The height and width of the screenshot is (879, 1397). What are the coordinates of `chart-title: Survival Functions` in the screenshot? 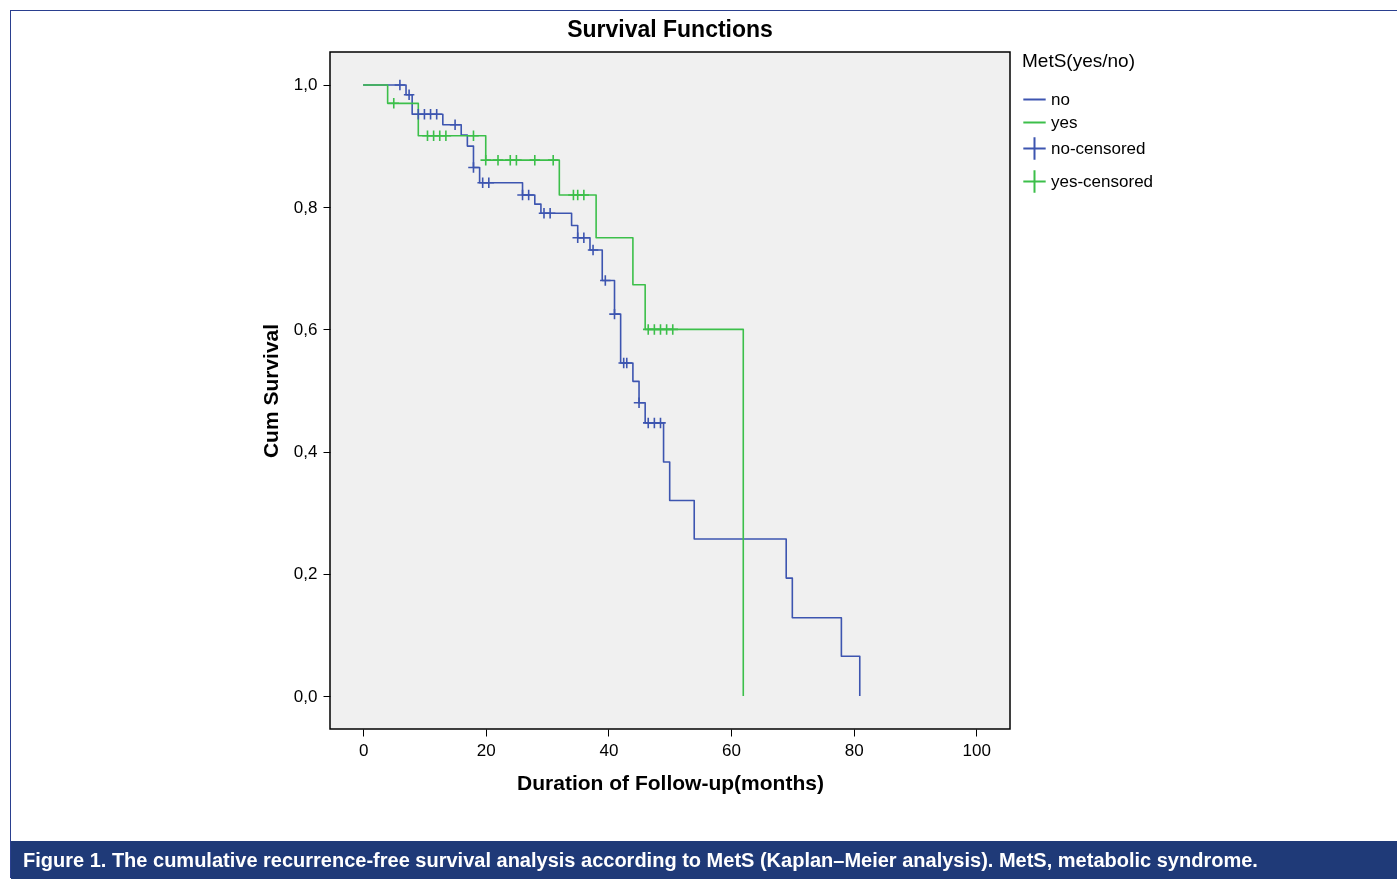 It's located at (670, 29).